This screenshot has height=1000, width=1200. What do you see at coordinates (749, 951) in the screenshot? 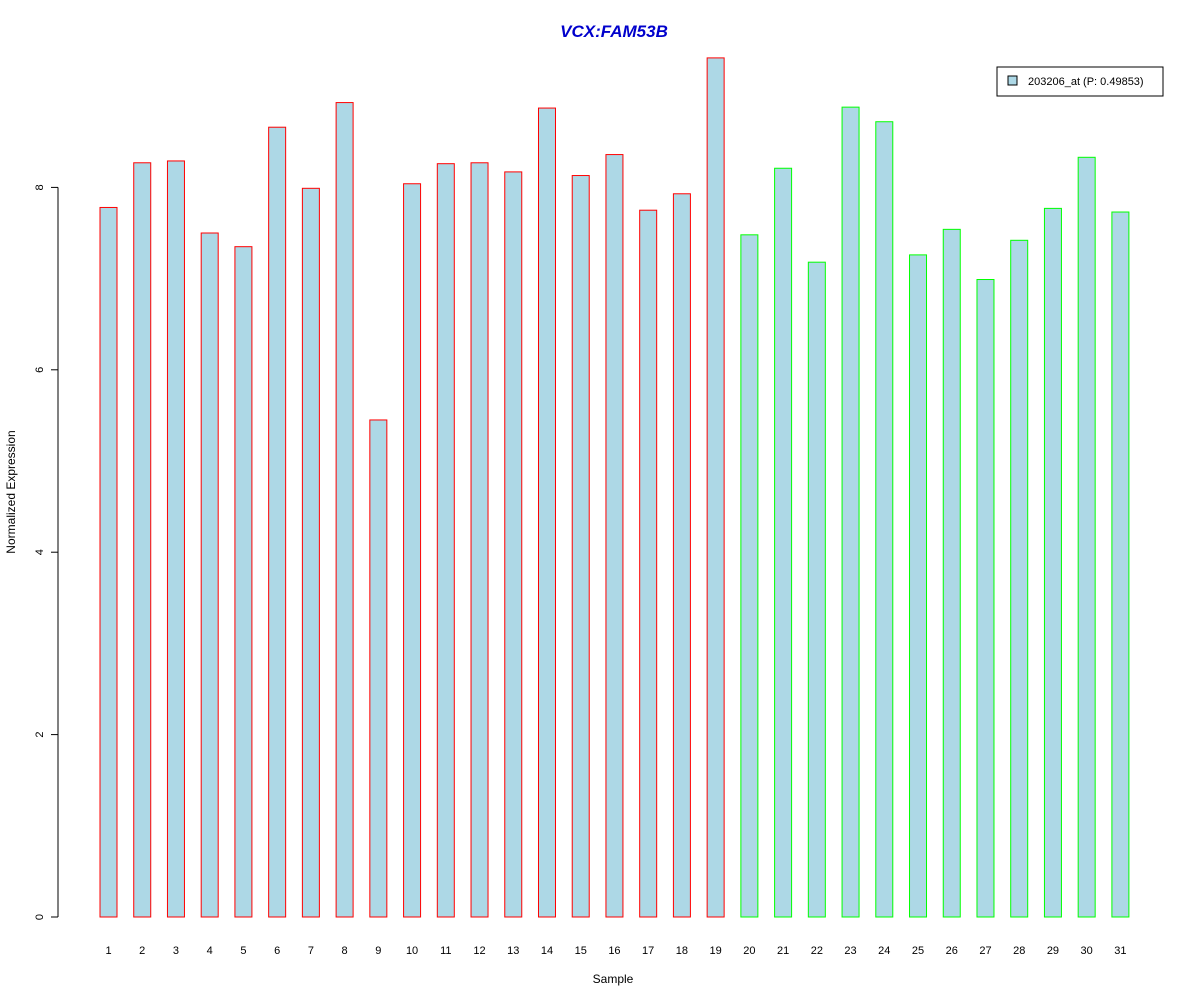
I see `x-tick-label: 20` at bounding box center [749, 951].